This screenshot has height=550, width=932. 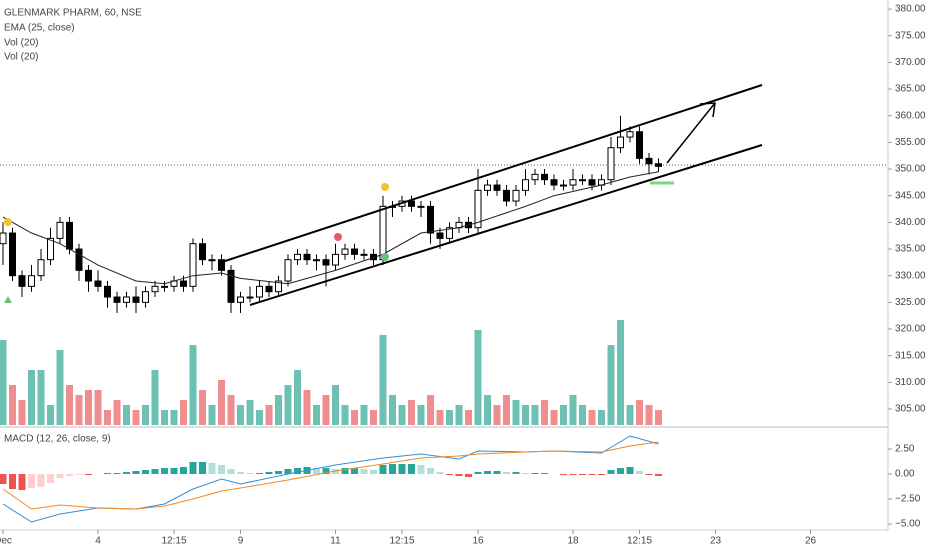 I want to click on y-tick-label: 365.00, so click(x=910, y=89).